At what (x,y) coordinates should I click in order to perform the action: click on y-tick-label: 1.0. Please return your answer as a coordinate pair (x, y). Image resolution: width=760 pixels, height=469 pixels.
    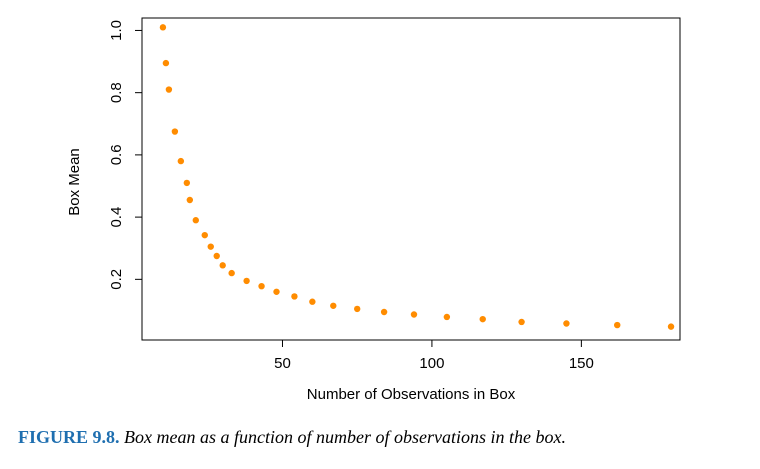
    Looking at the image, I should click on (116, 30).